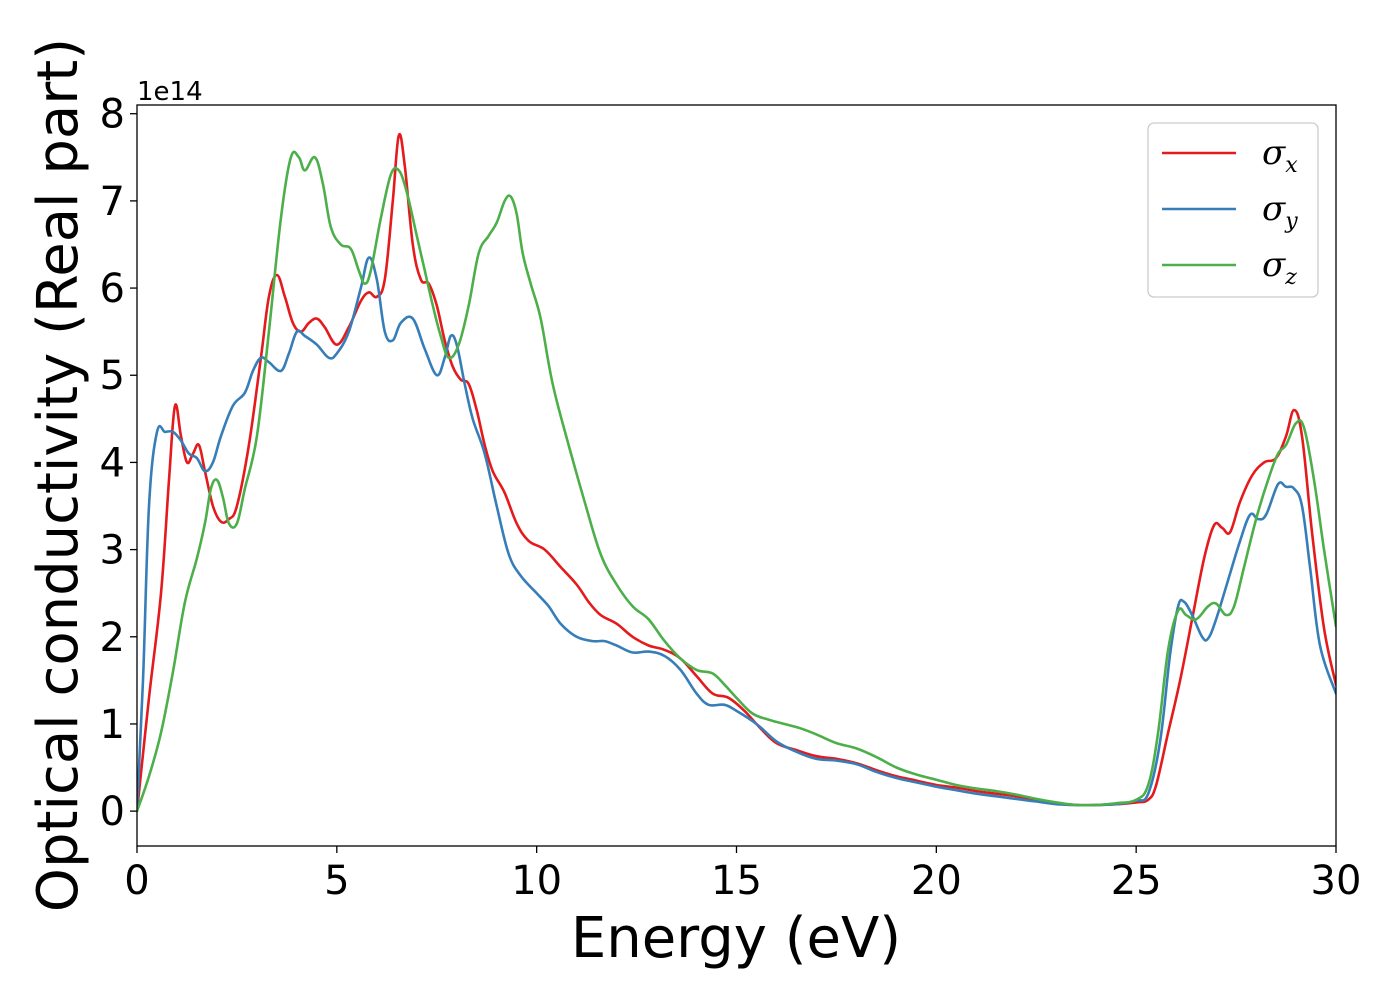 The width and height of the screenshot is (1400, 1000). Describe the element at coordinates (112, 725) in the screenshot. I see `y-tick-label: 1` at that location.